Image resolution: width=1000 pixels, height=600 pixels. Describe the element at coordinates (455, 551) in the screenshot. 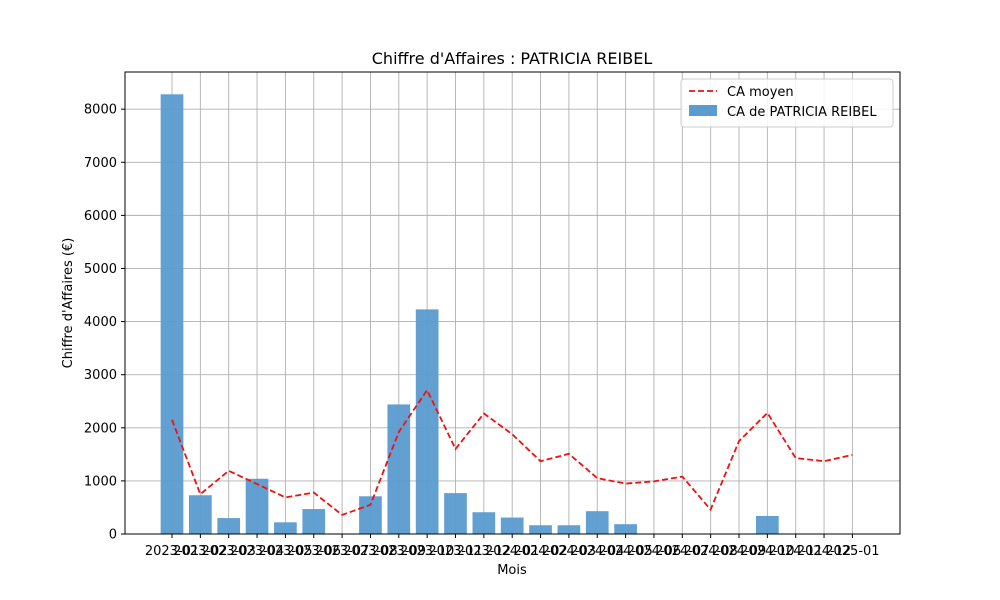

I see `x-tick-label: 2023-11` at that location.